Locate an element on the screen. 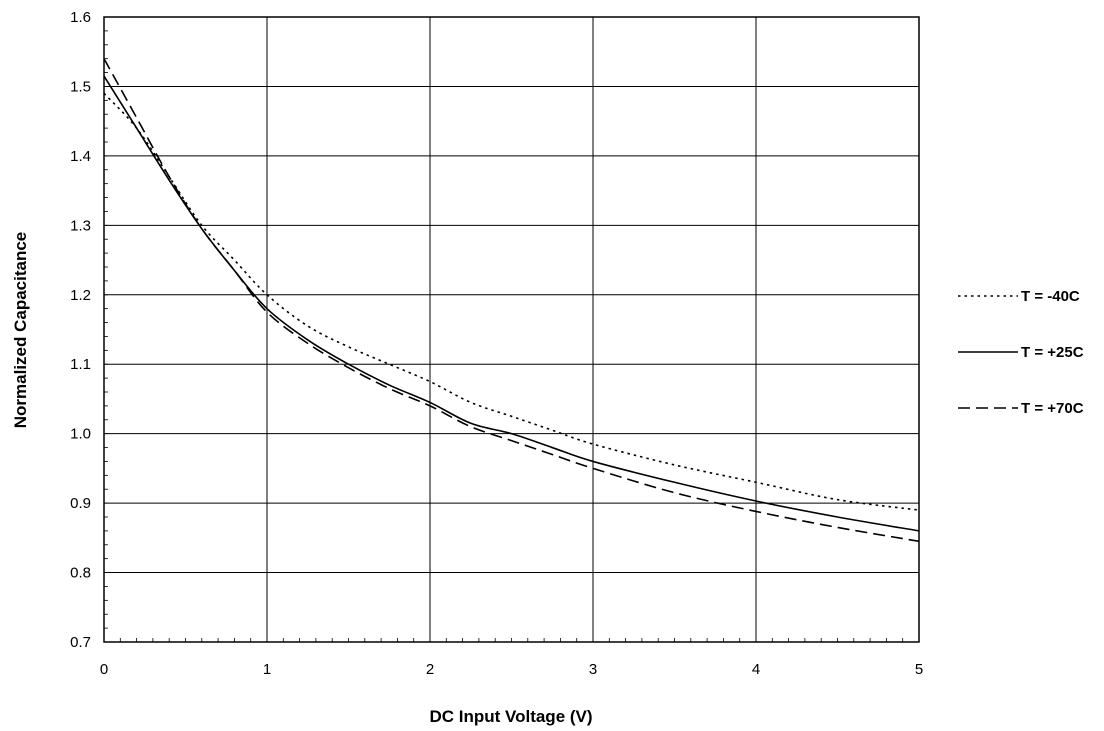  legend-label: T = +25C is located at coordinates (1052, 352).